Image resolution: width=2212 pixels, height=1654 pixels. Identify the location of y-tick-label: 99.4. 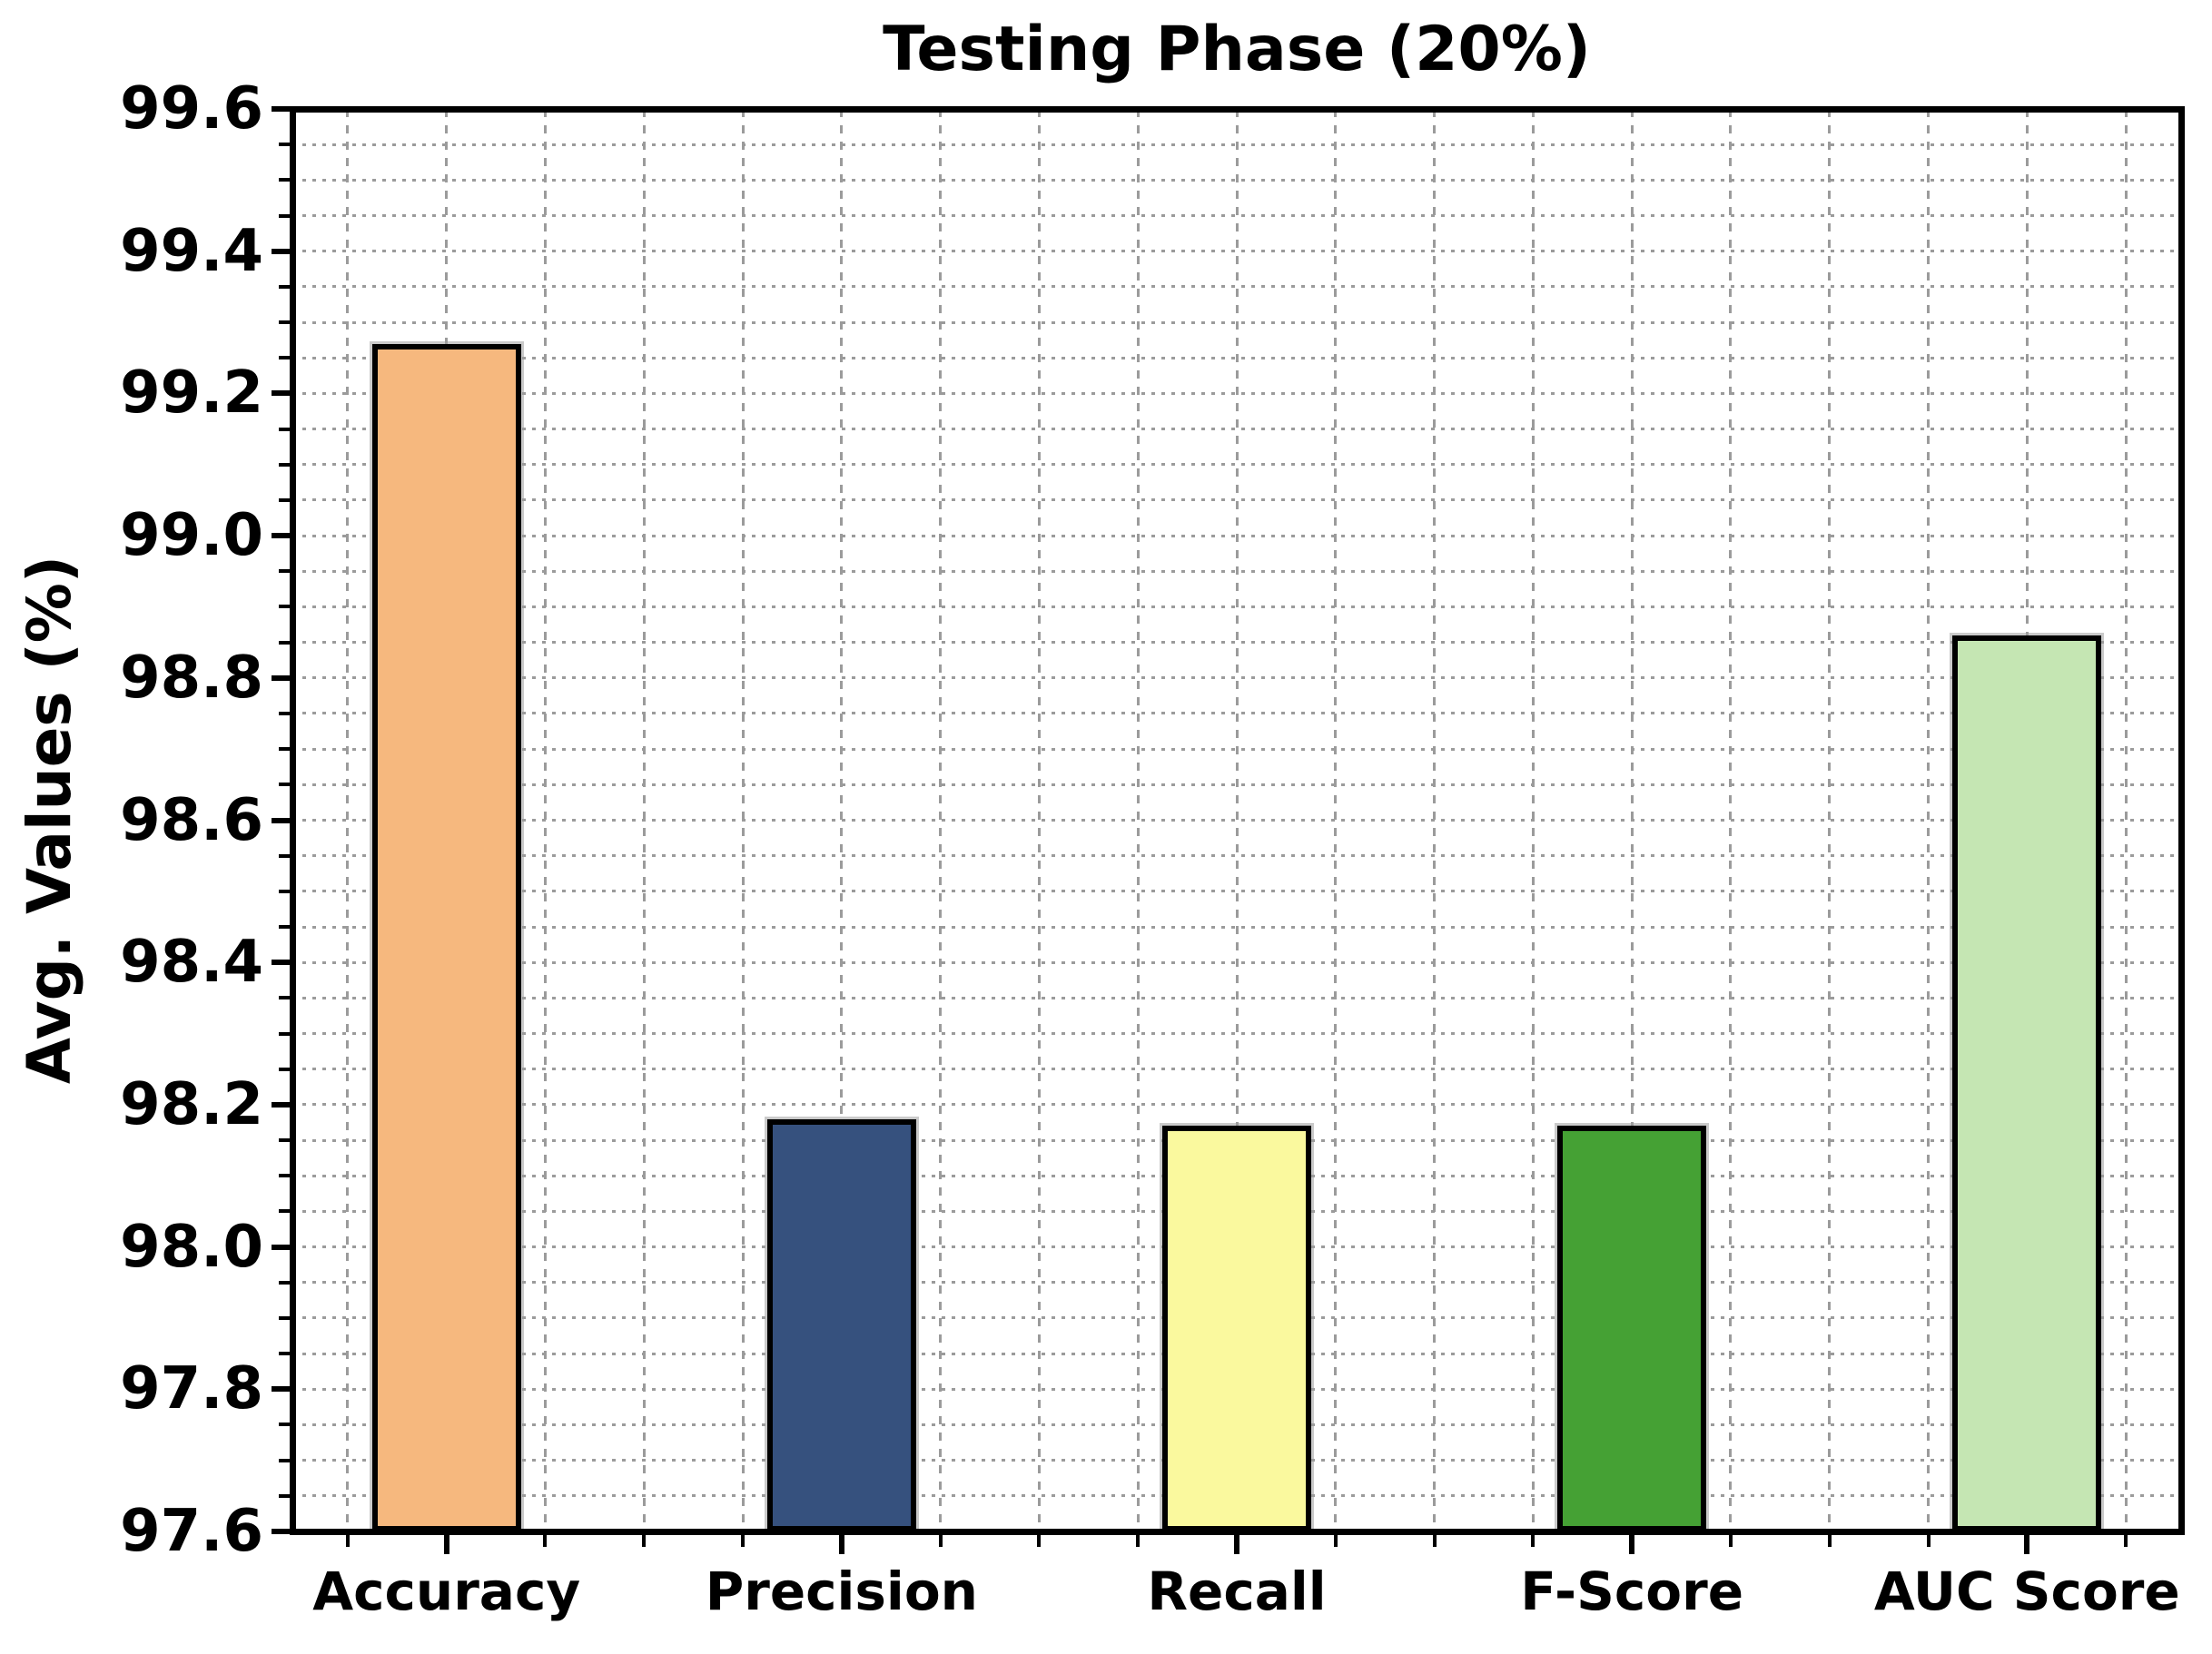
(192, 251).